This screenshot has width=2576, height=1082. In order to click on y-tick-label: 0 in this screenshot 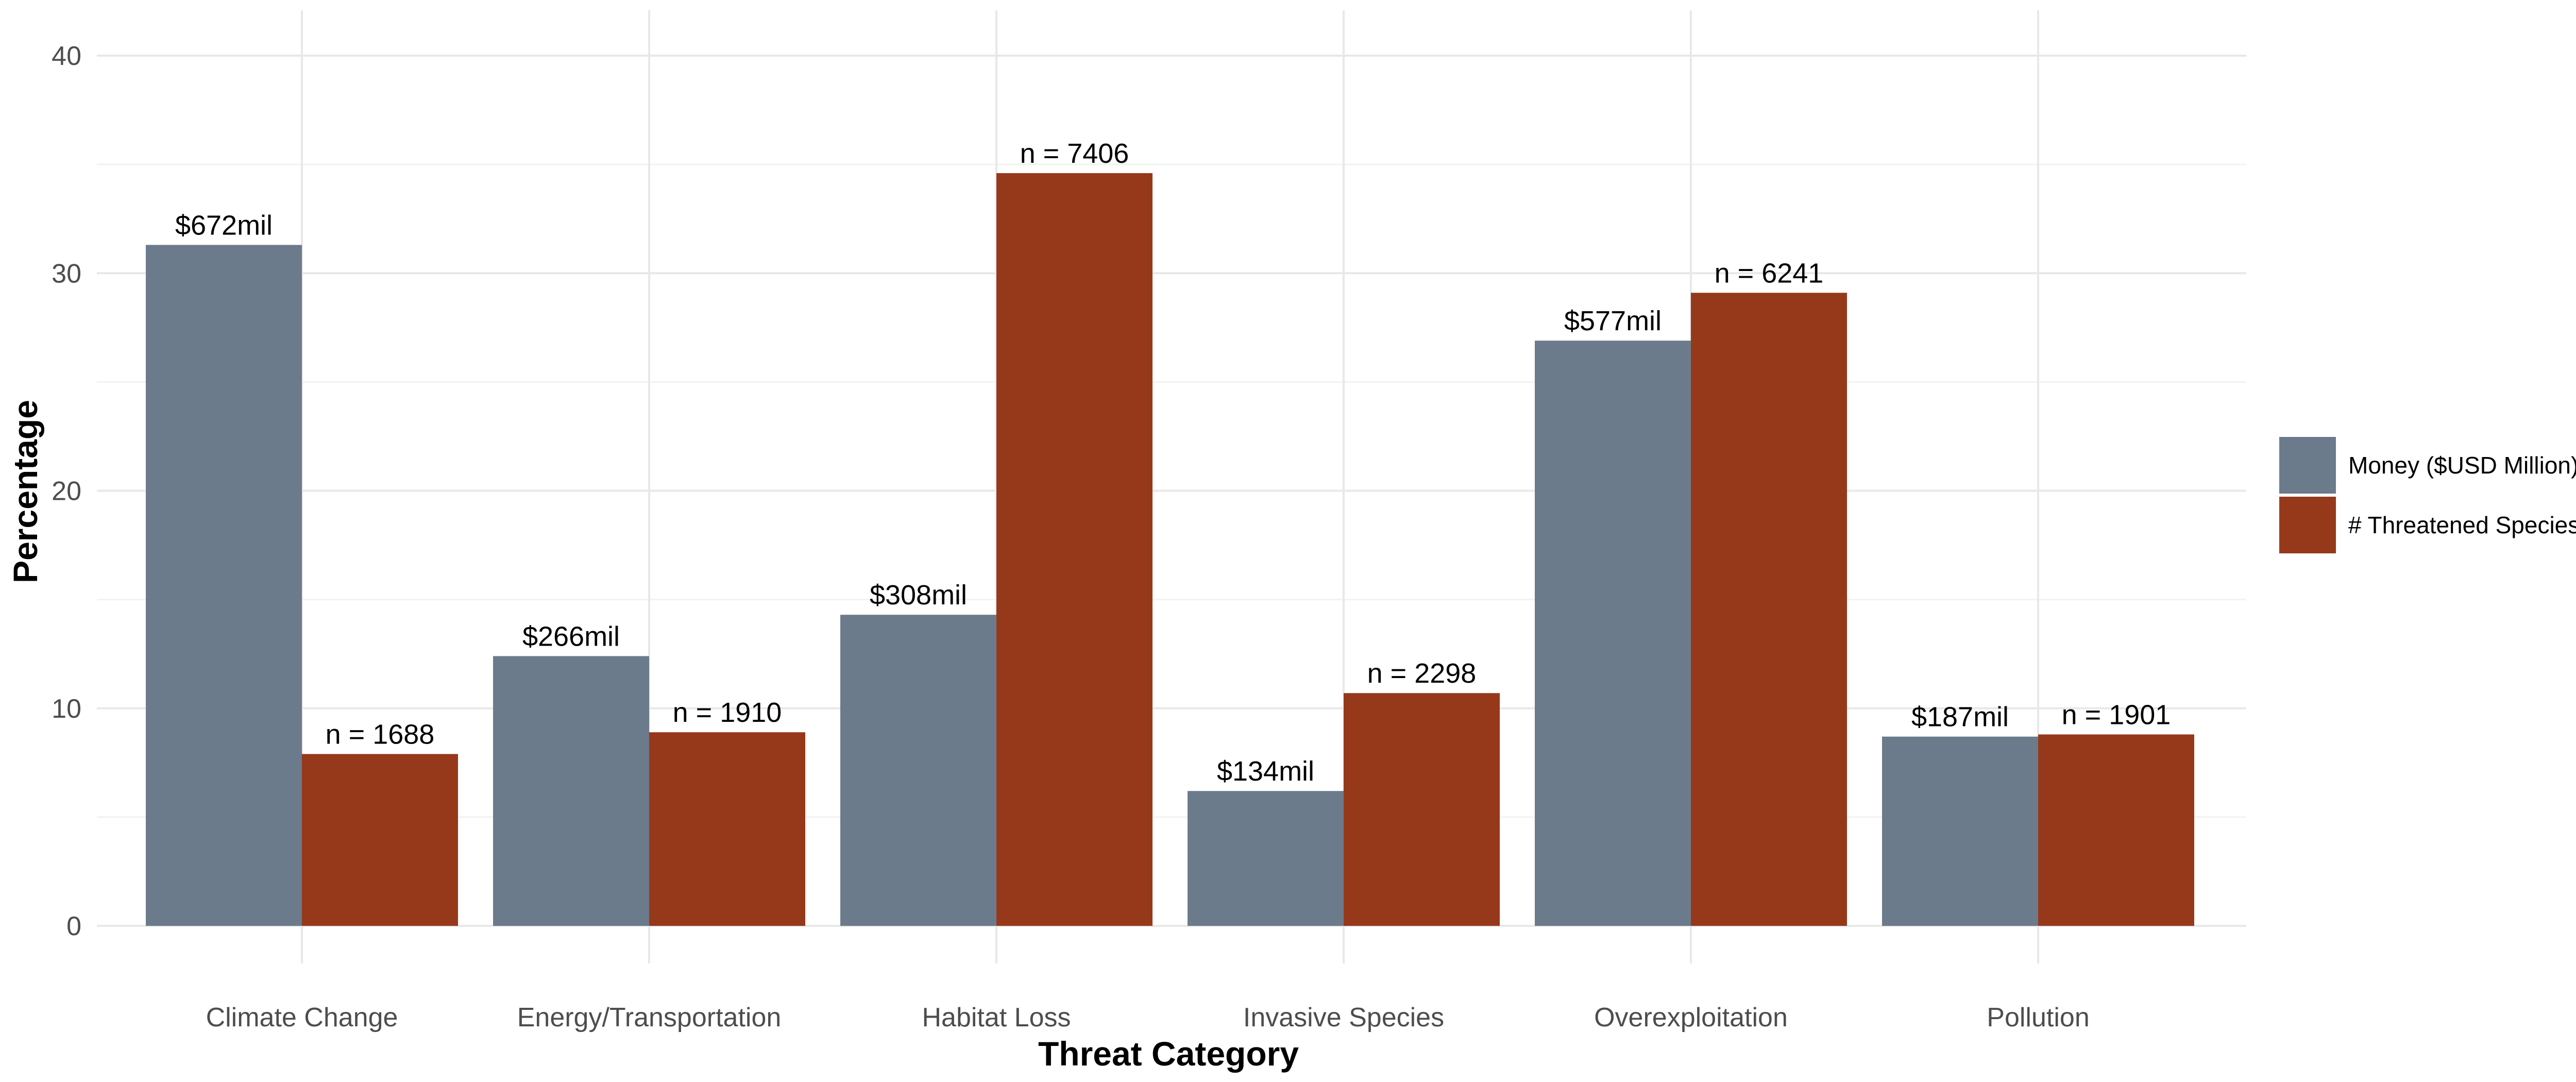, I will do `click(73, 926)`.